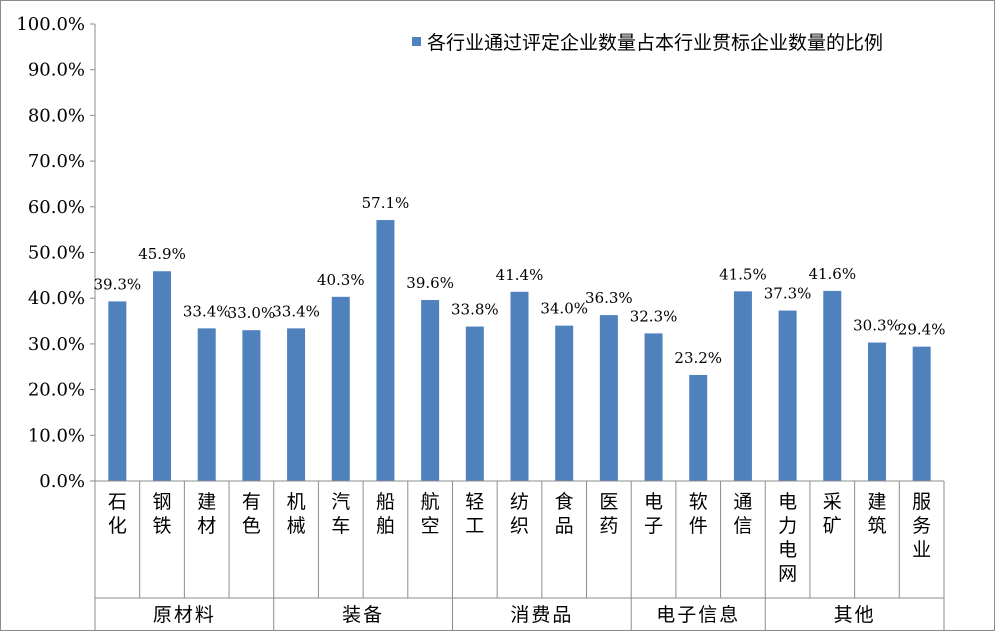 Image resolution: width=995 pixels, height=631 pixels. What do you see at coordinates (698, 514) in the screenshot?
I see `x-category-label: 软件` at bounding box center [698, 514].